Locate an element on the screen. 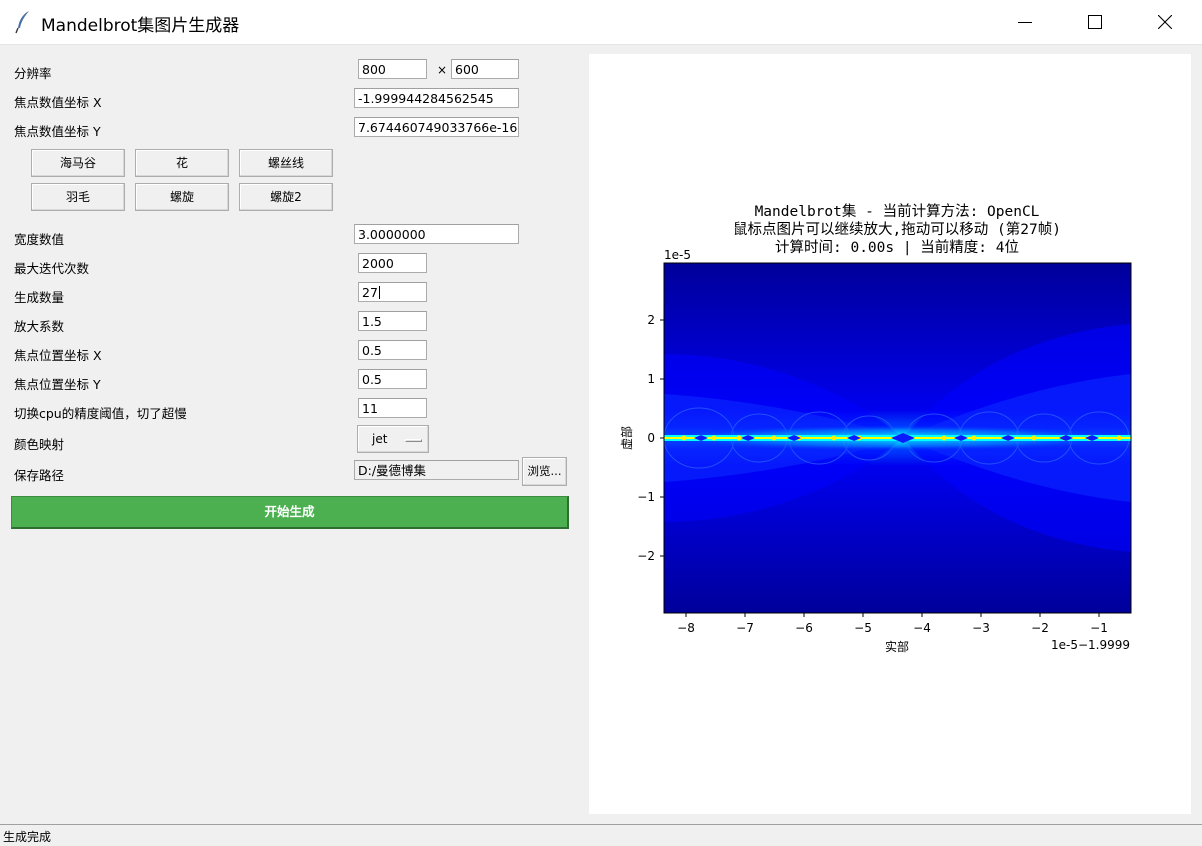 The width and height of the screenshot is (1202, 846). focus-value-x-input: -1.999944284562545 is located at coordinates (436, 98).